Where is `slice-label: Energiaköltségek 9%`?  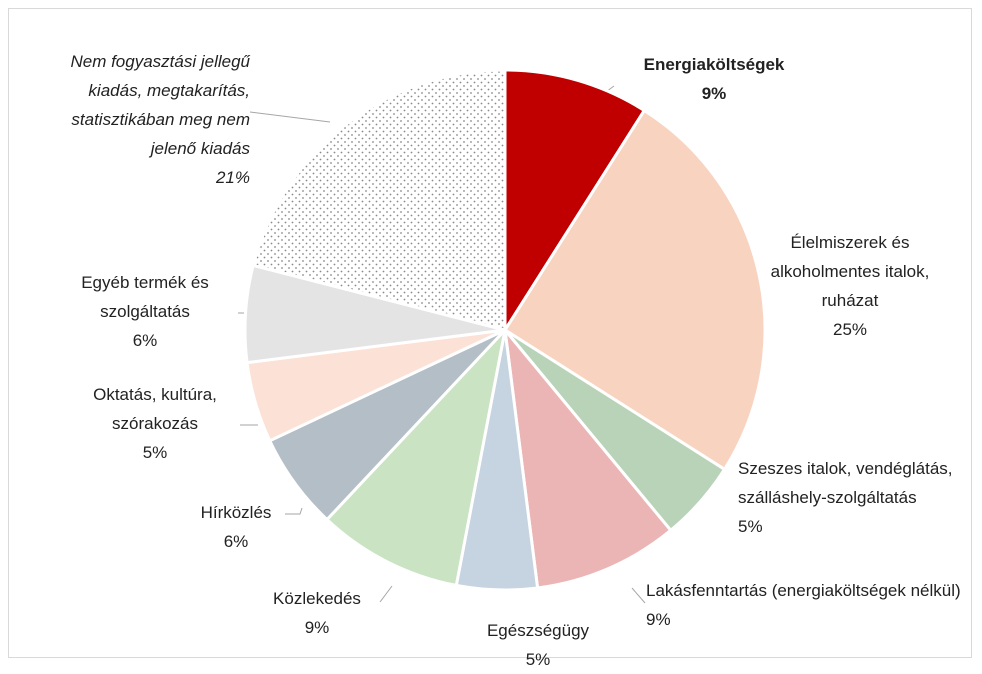 slice-label: Energiaköltségek 9% is located at coordinates (714, 79).